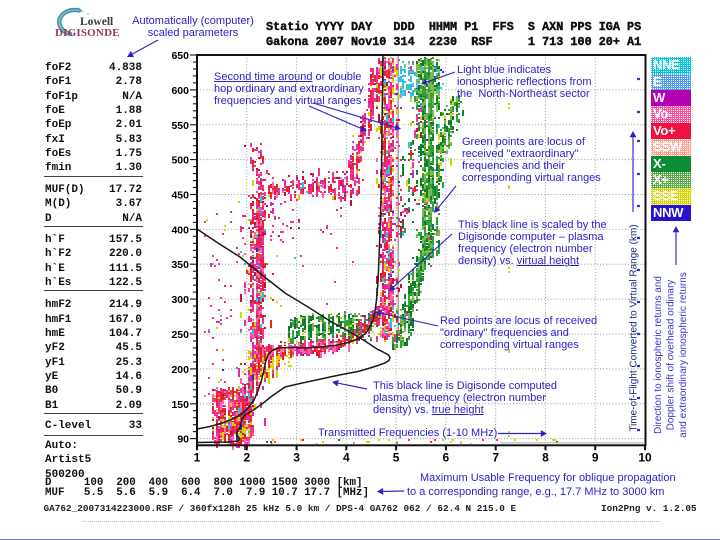 The width and height of the screenshot is (720, 540). I want to click on svg-text:Doppler shift of overhead ordi: Doppler shift of overhead ordinary, so click(671, 355).